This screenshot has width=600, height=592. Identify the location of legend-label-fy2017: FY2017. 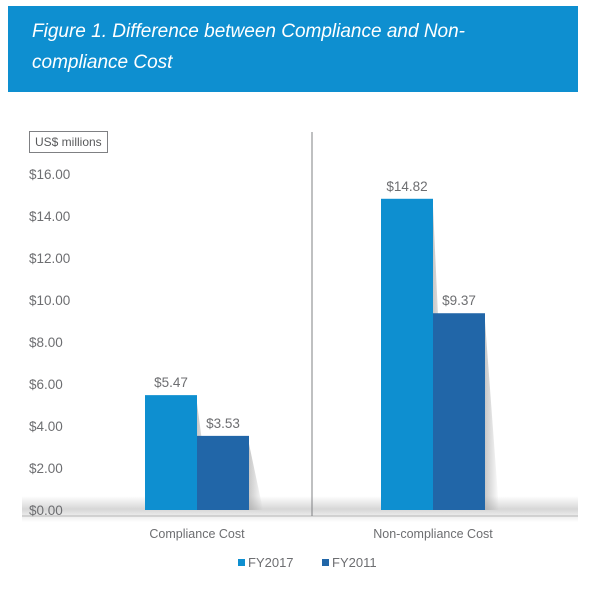
(271, 562).